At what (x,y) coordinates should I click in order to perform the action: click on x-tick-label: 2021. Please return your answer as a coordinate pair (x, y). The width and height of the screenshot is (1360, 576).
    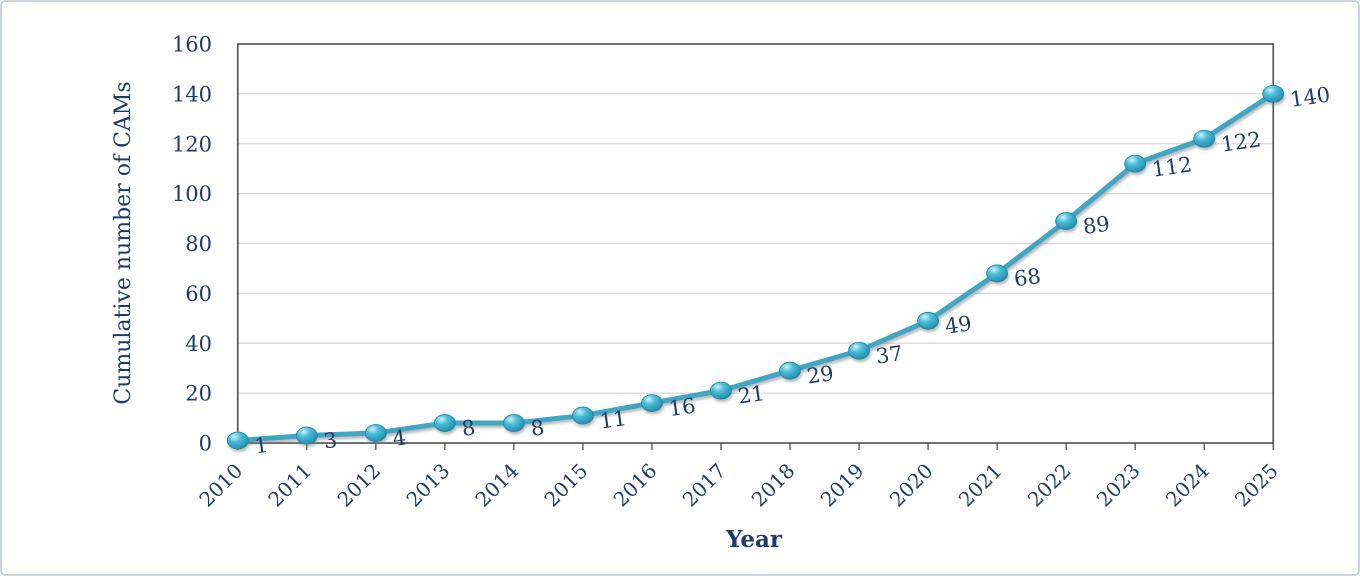
    Looking at the image, I should click on (980, 485).